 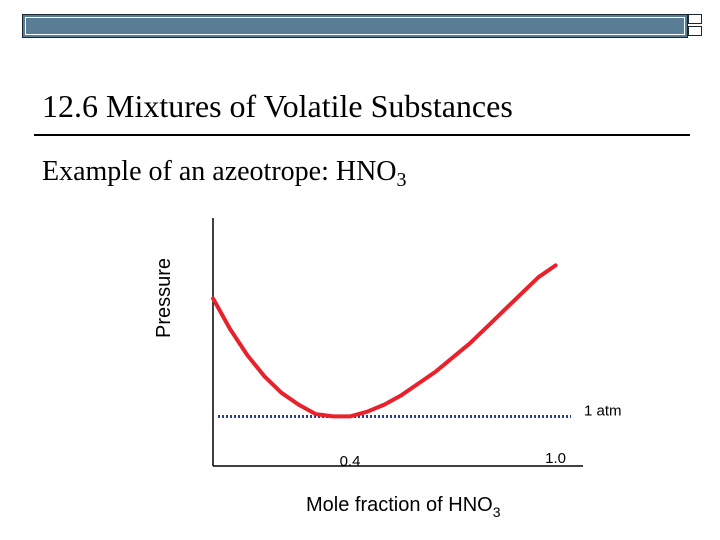 I want to click on x-tick-label: 0.4, so click(x=350, y=461).